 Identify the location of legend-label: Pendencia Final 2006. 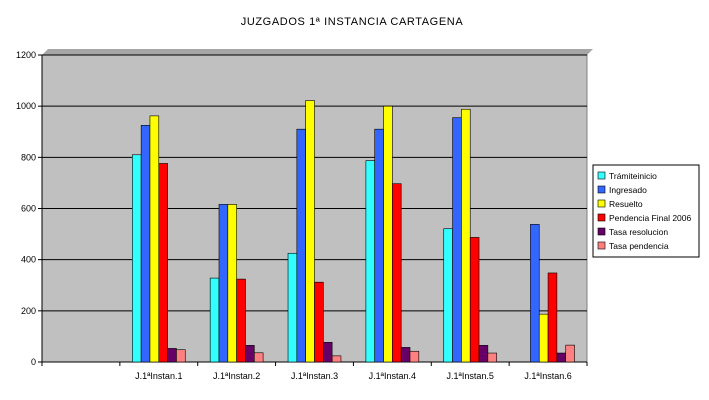
(650, 218).